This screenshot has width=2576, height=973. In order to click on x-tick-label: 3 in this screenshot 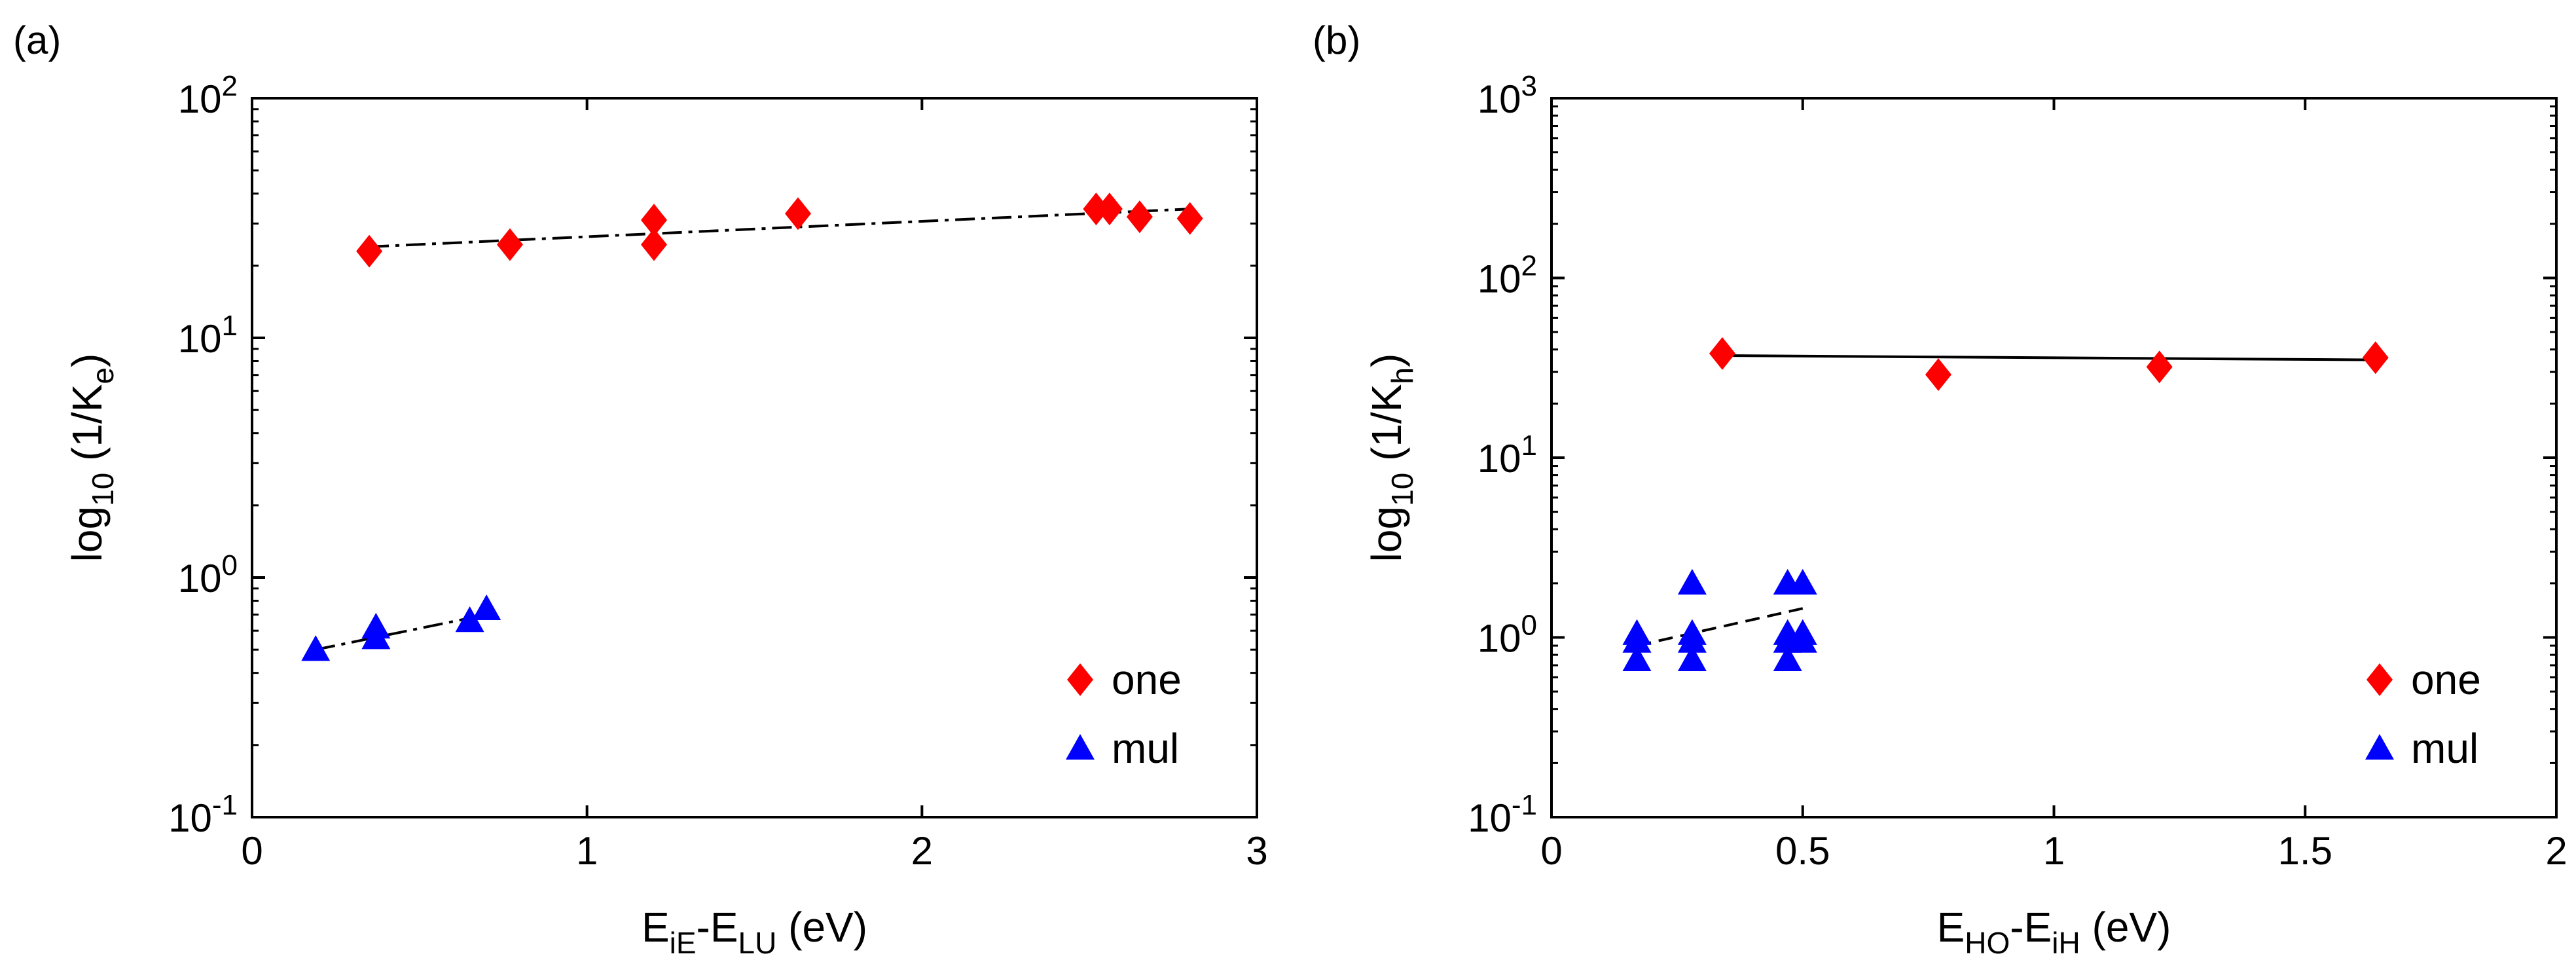, I will do `click(1256, 851)`.